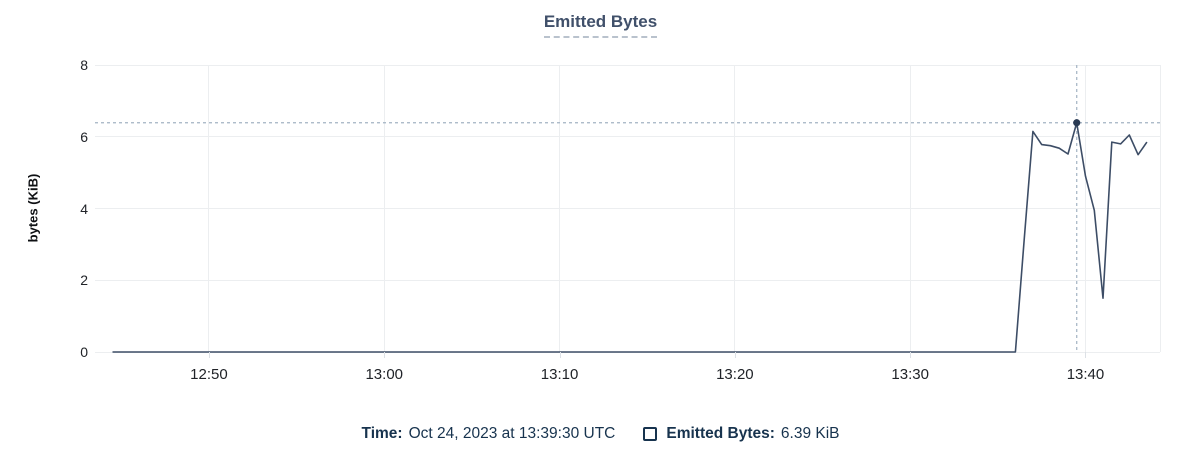 The width and height of the screenshot is (1201, 470). I want to click on x-tick-label: 13:40, so click(1085, 374).